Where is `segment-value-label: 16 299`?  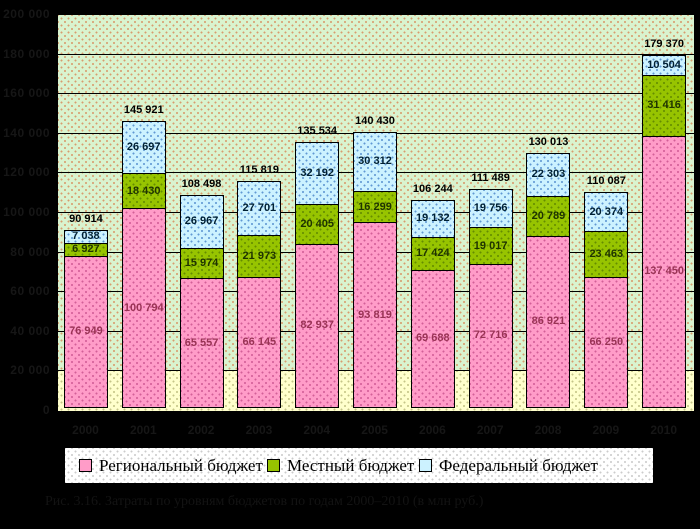 segment-value-label: 16 299 is located at coordinates (375, 206).